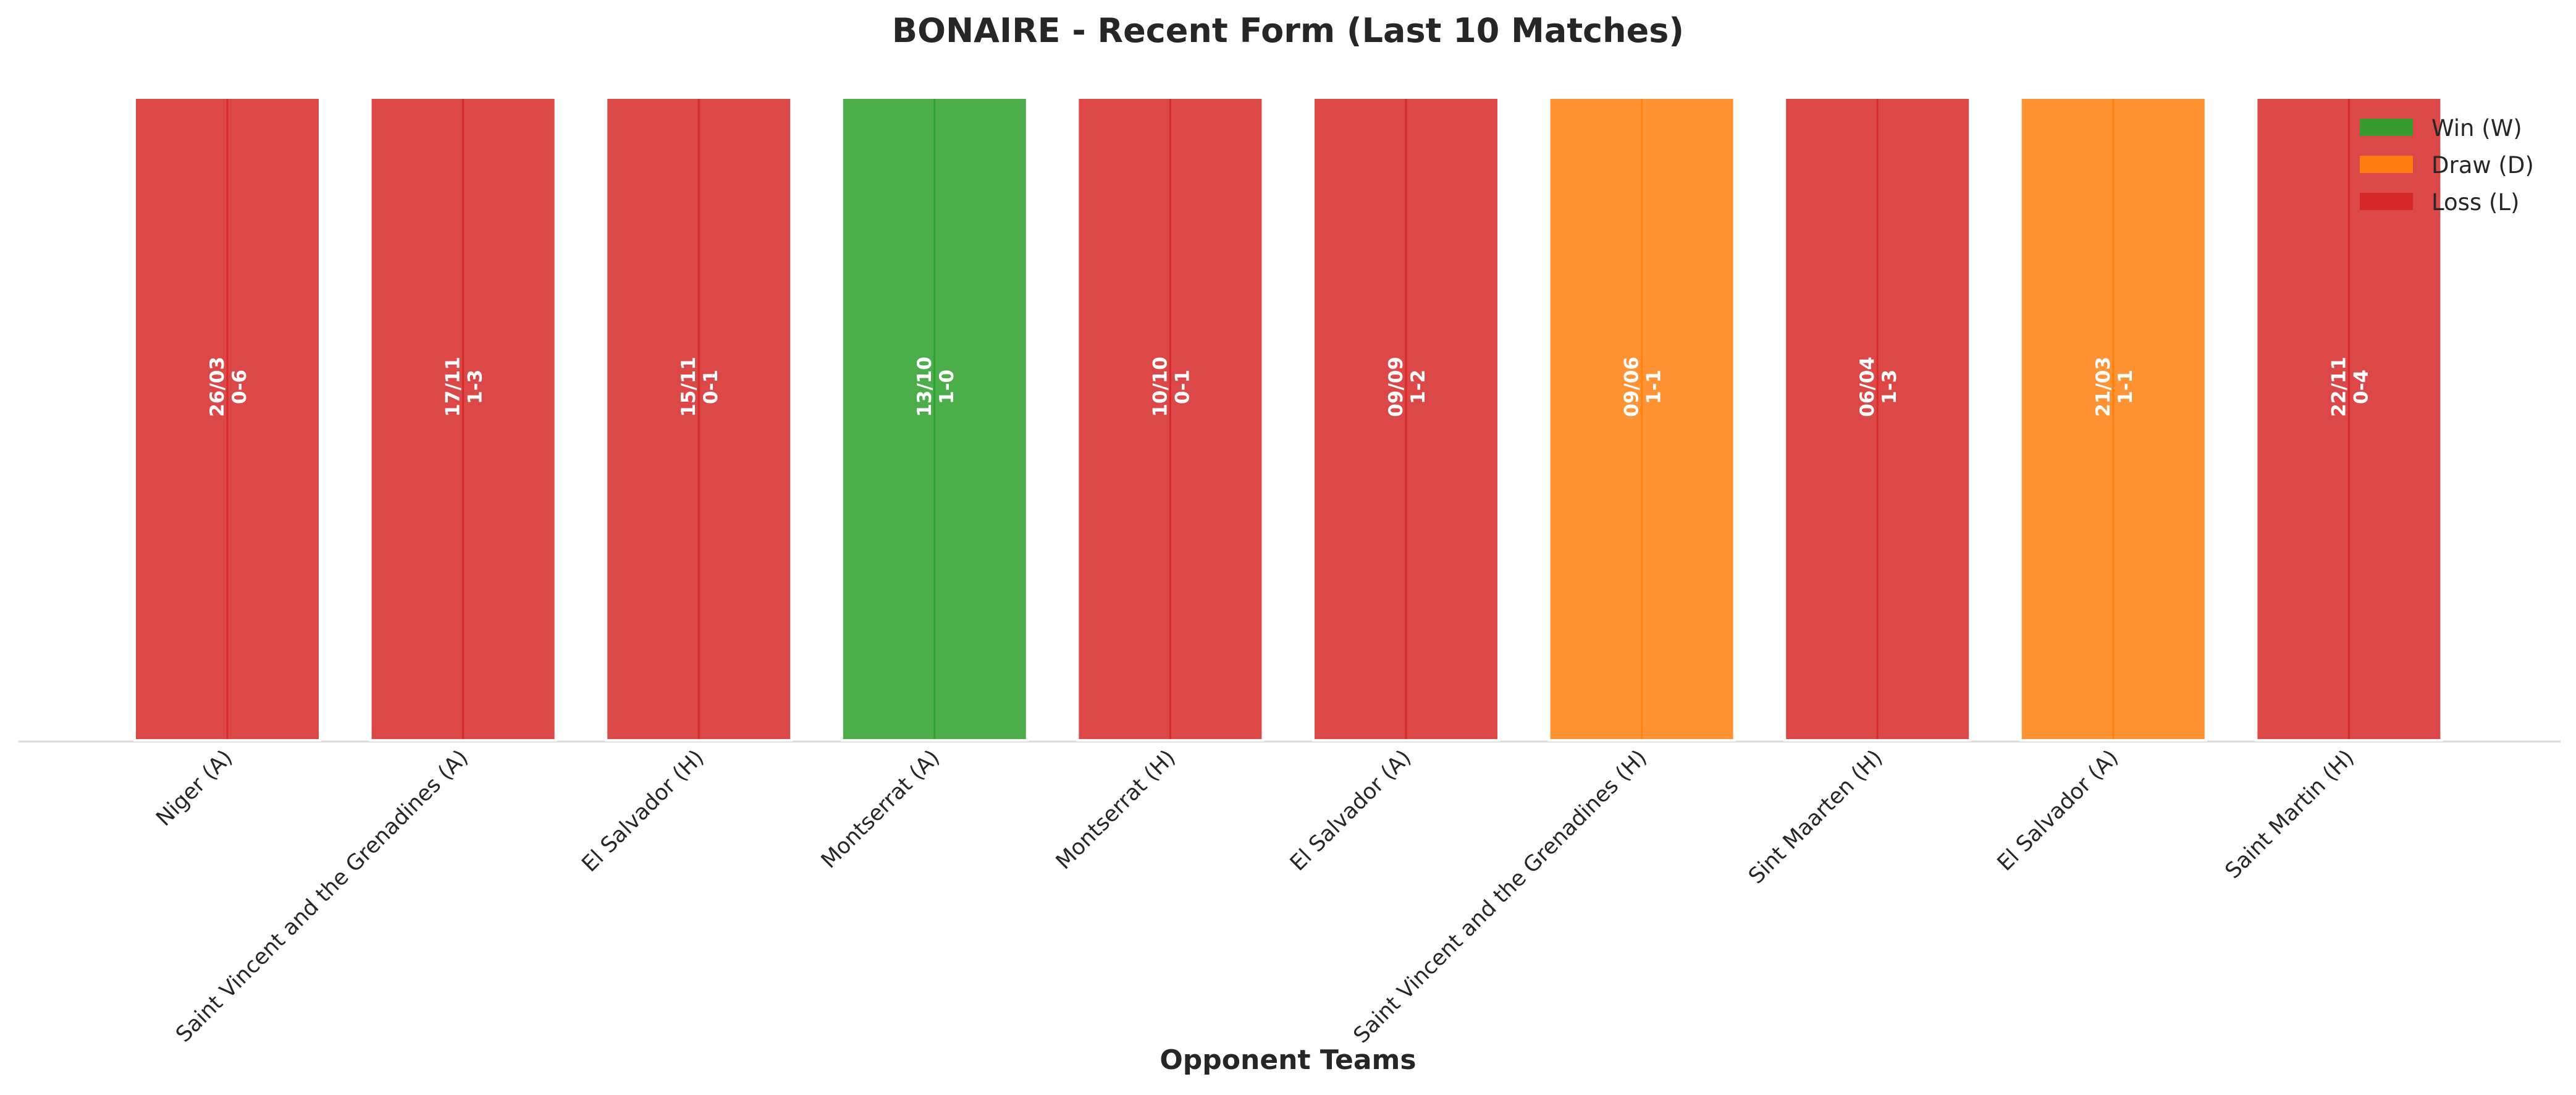 This screenshot has height=1095, width=2576. What do you see at coordinates (689, 387) in the screenshot?
I see `bar-date-label: 15/11` at bounding box center [689, 387].